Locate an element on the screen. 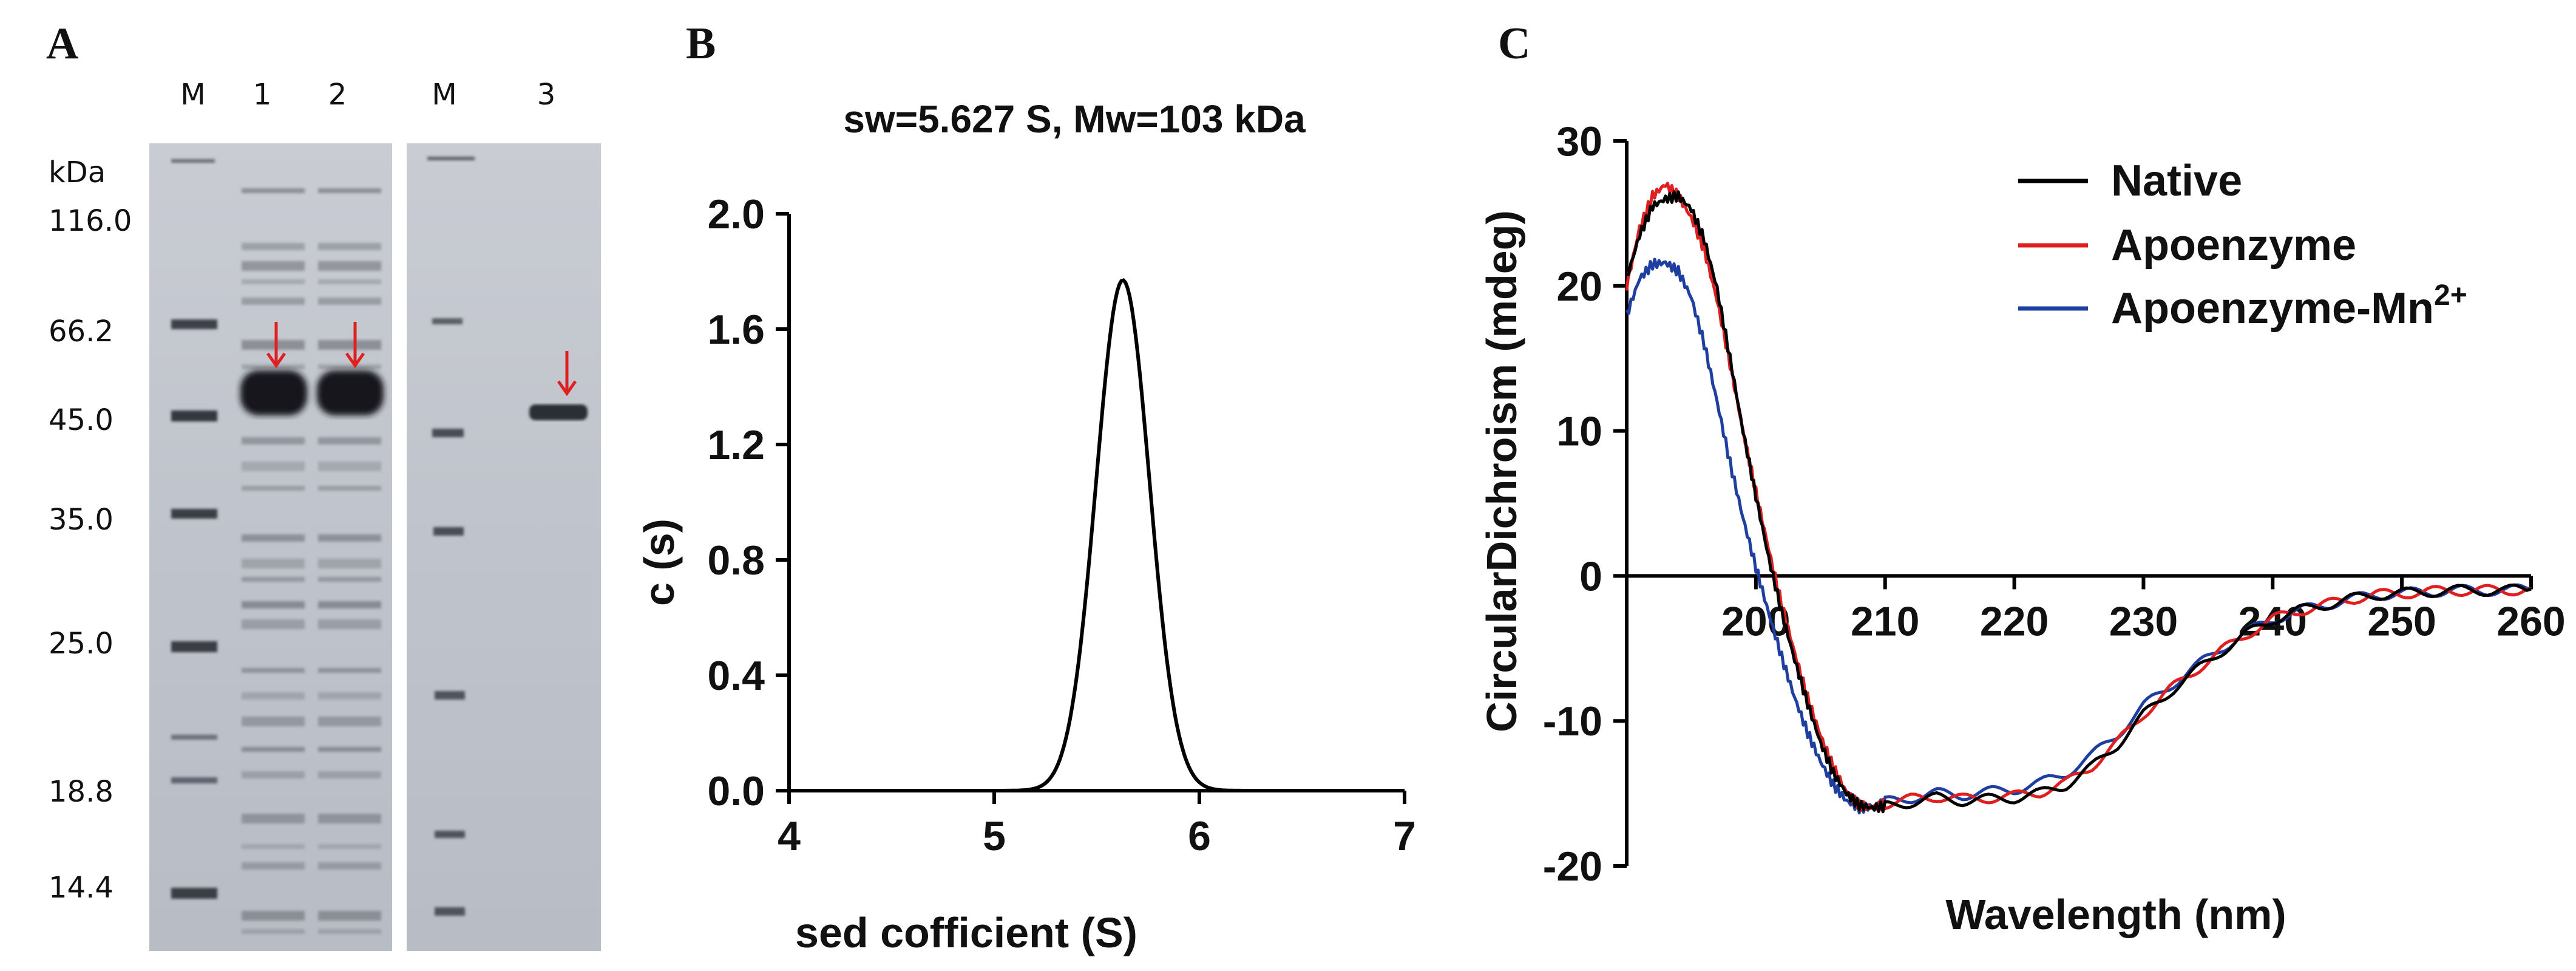  chart-b-series-cs is located at coordinates (1097, 535).